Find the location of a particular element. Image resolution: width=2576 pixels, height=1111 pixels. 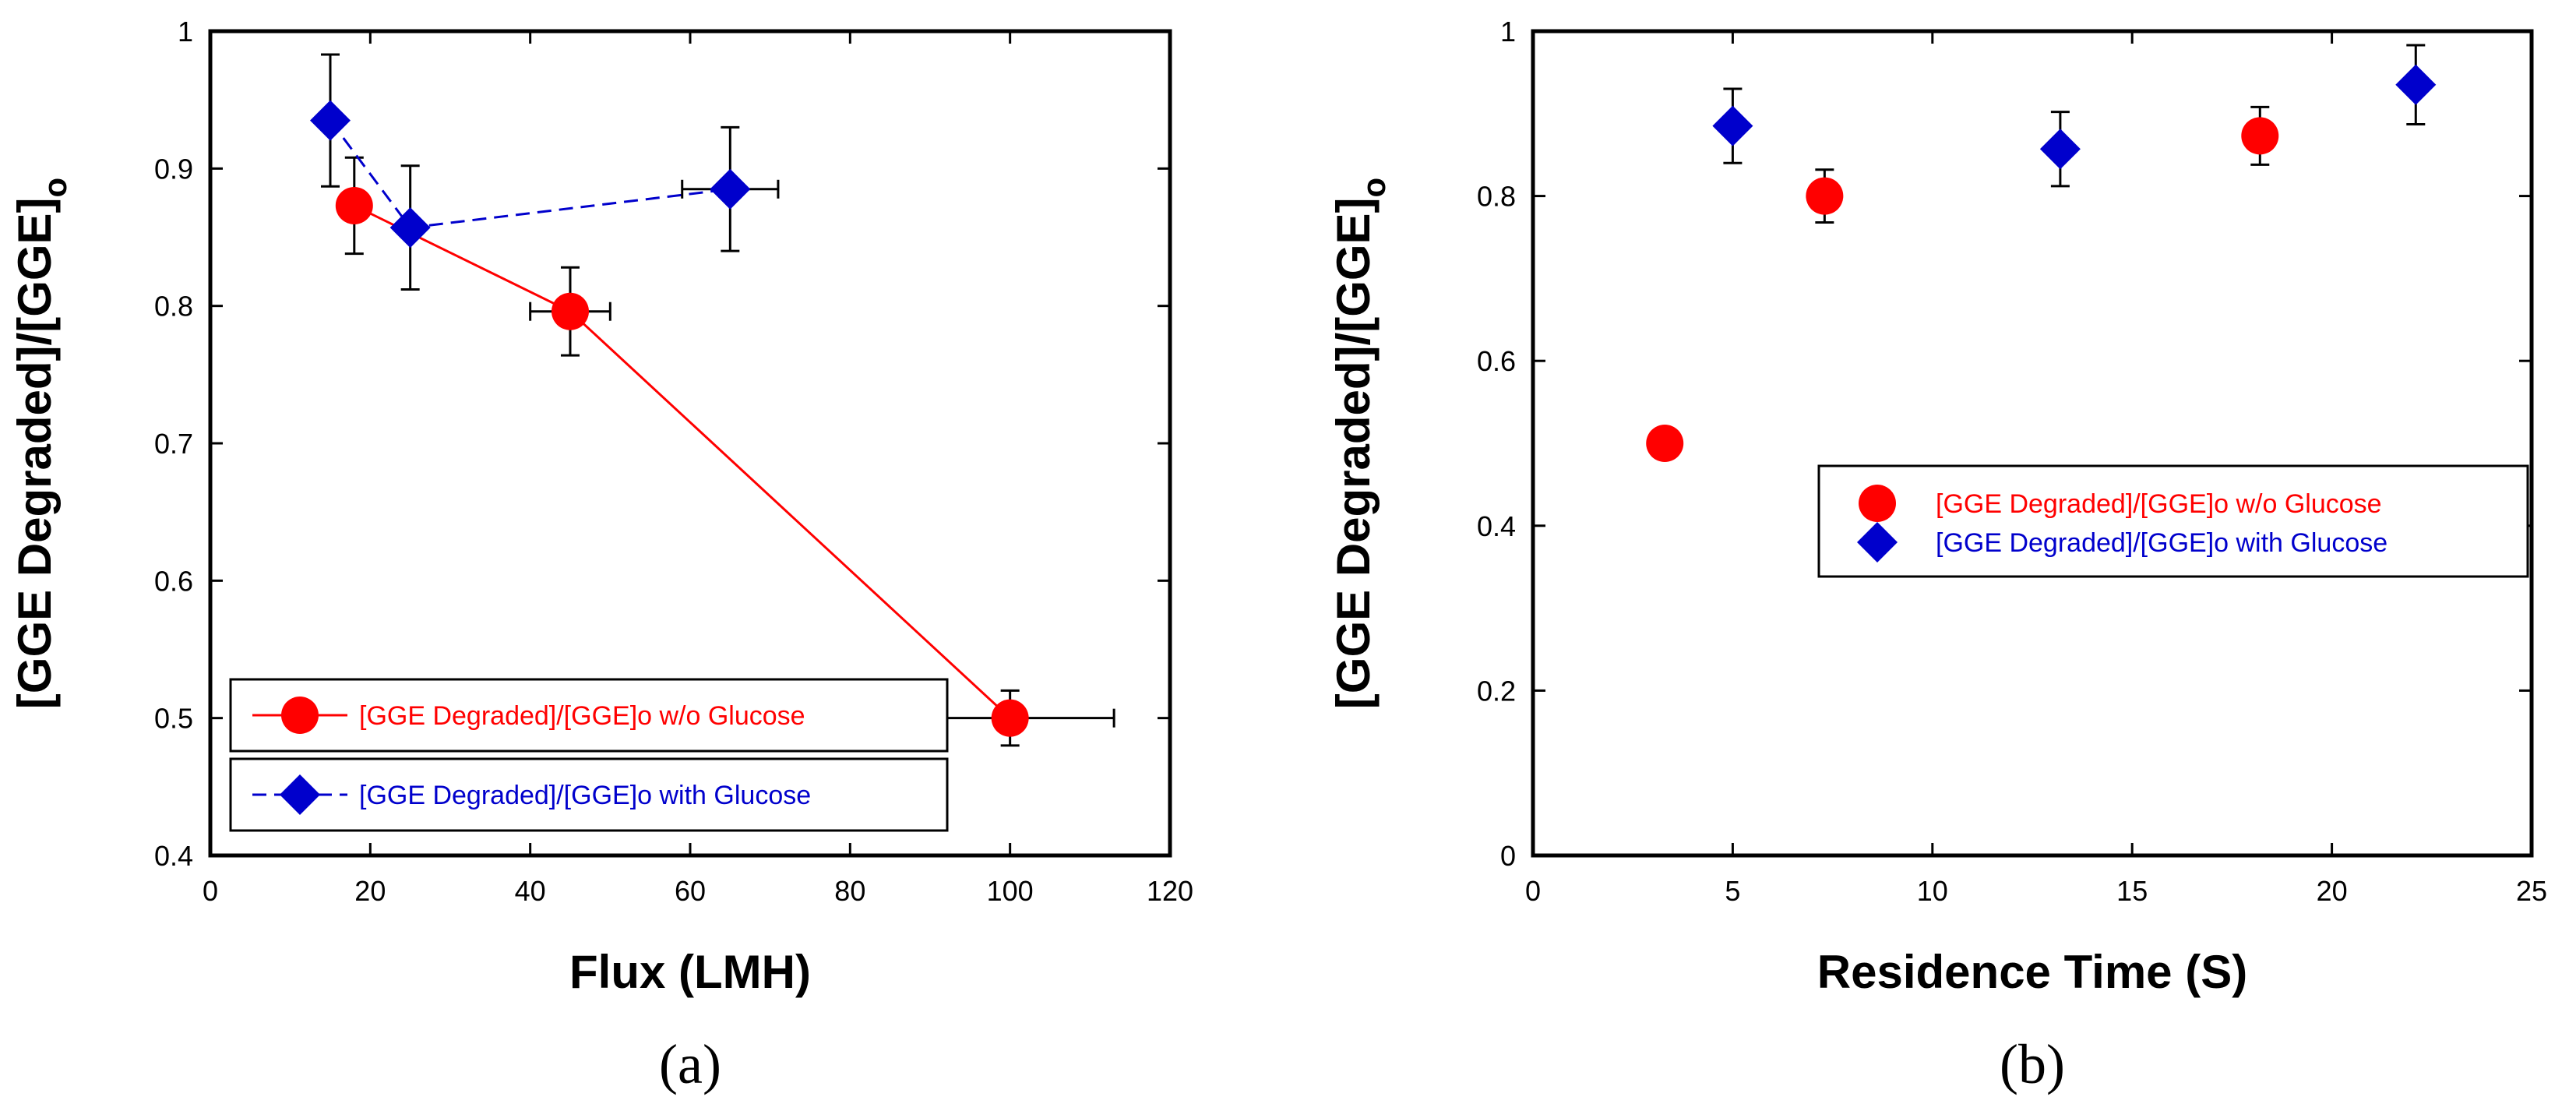

x-axis-label: Residence Time (S) is located at coordinates (2032, 972).